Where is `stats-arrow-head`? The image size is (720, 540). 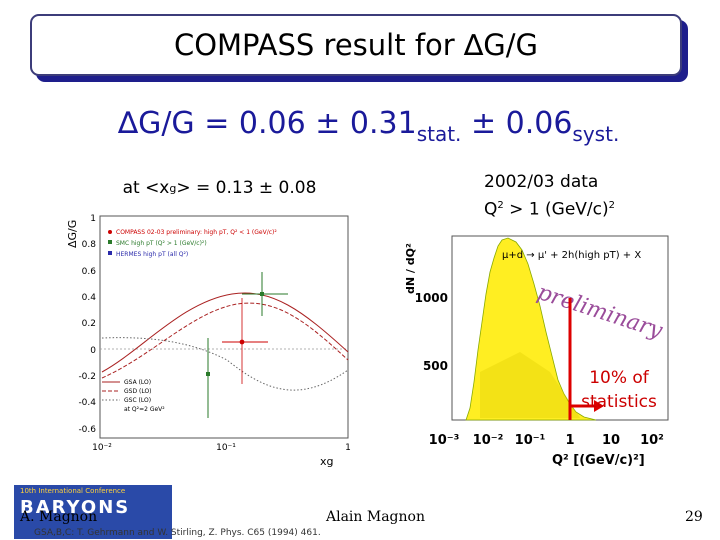
stats-arrow-head is located at coordinates (599, 406).